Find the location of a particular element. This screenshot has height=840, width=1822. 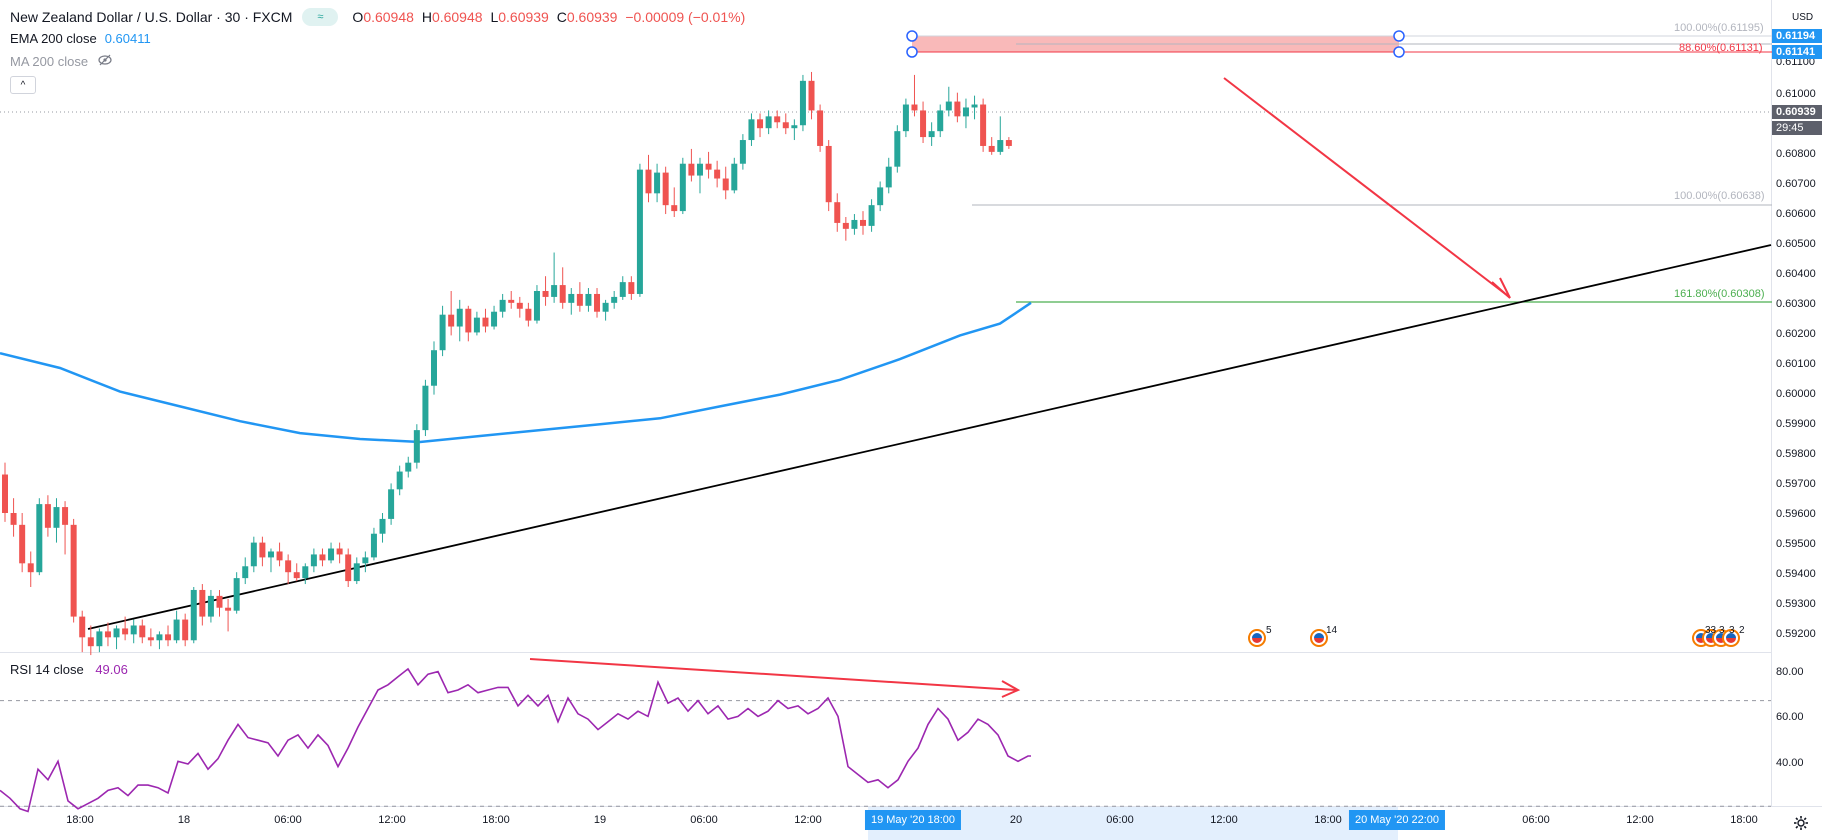

fib-handle is located at coordinates (912, 36).